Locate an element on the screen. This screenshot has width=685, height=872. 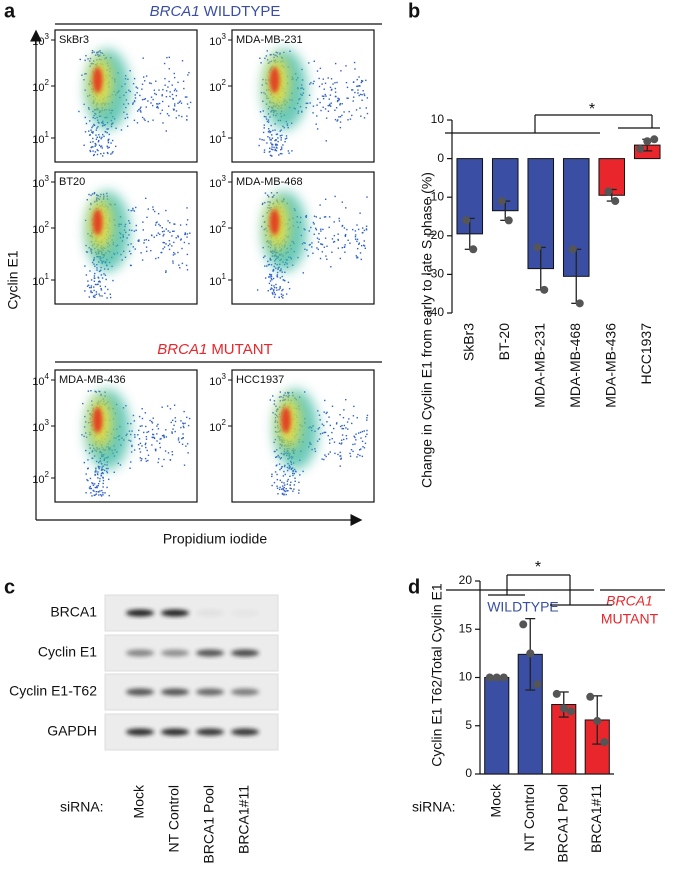
band is located at coordinates (175, 692).